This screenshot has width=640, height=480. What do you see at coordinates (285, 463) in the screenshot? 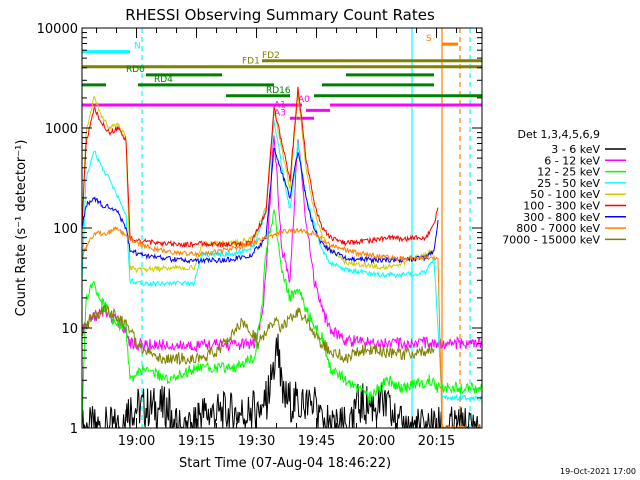
I see `x-axis-label: Start Time (07-Aug-04 18:46:22)` at bounding box center [285, 463].